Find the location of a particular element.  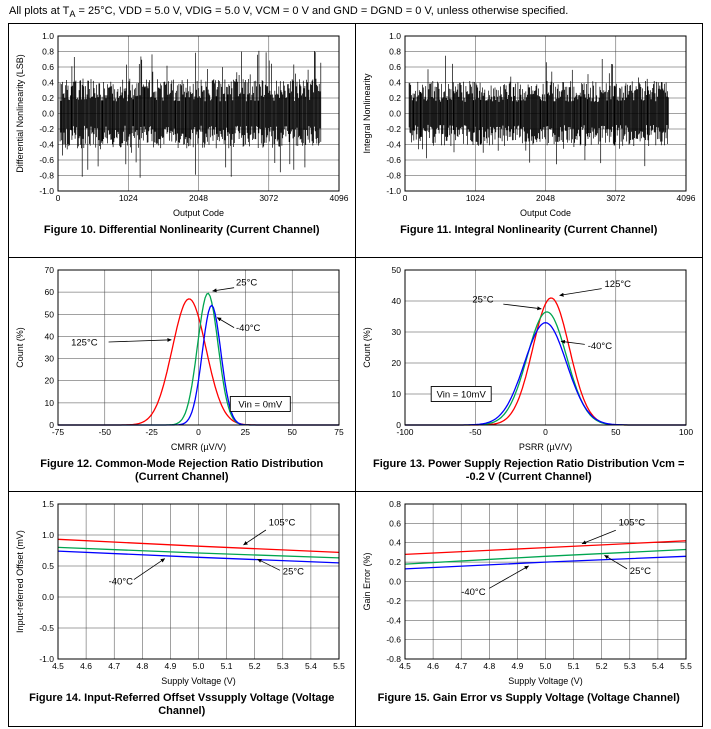

svg-text: 105°C is located at coordinates (631, 522).